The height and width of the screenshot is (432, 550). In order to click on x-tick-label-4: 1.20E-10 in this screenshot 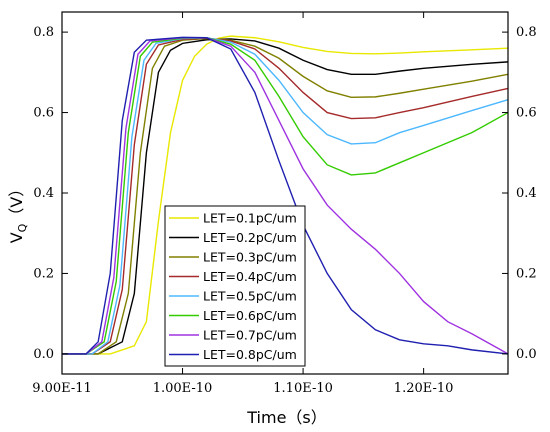, I will do `click(424, 388)`.